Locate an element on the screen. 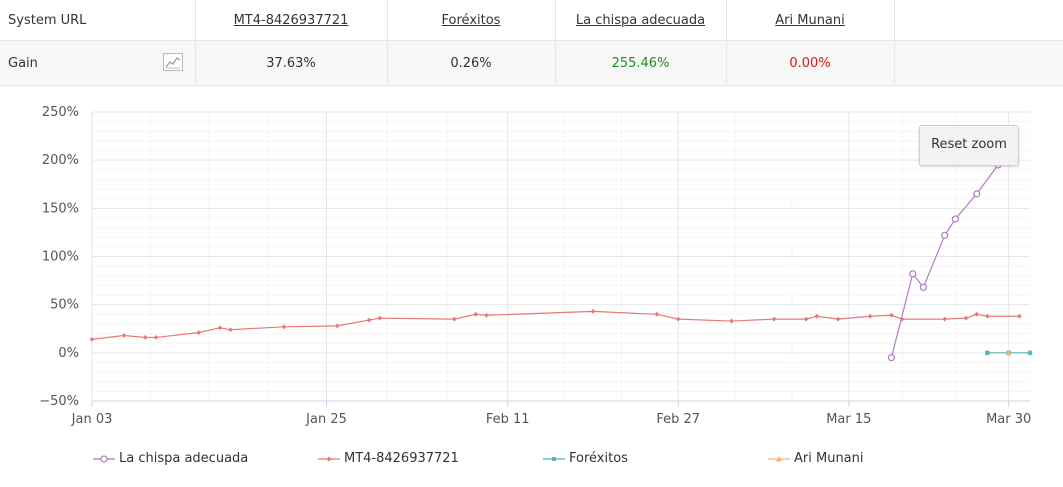 This screenshot has width=1063, height=487. system-link-cell: MT4-8426937721 is located at coordinates (291, 20).